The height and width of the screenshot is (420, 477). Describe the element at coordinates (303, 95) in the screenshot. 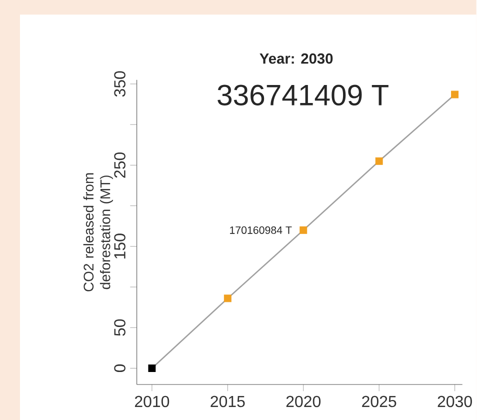

I see `chart-subtitle: 336741409 T` at that location.